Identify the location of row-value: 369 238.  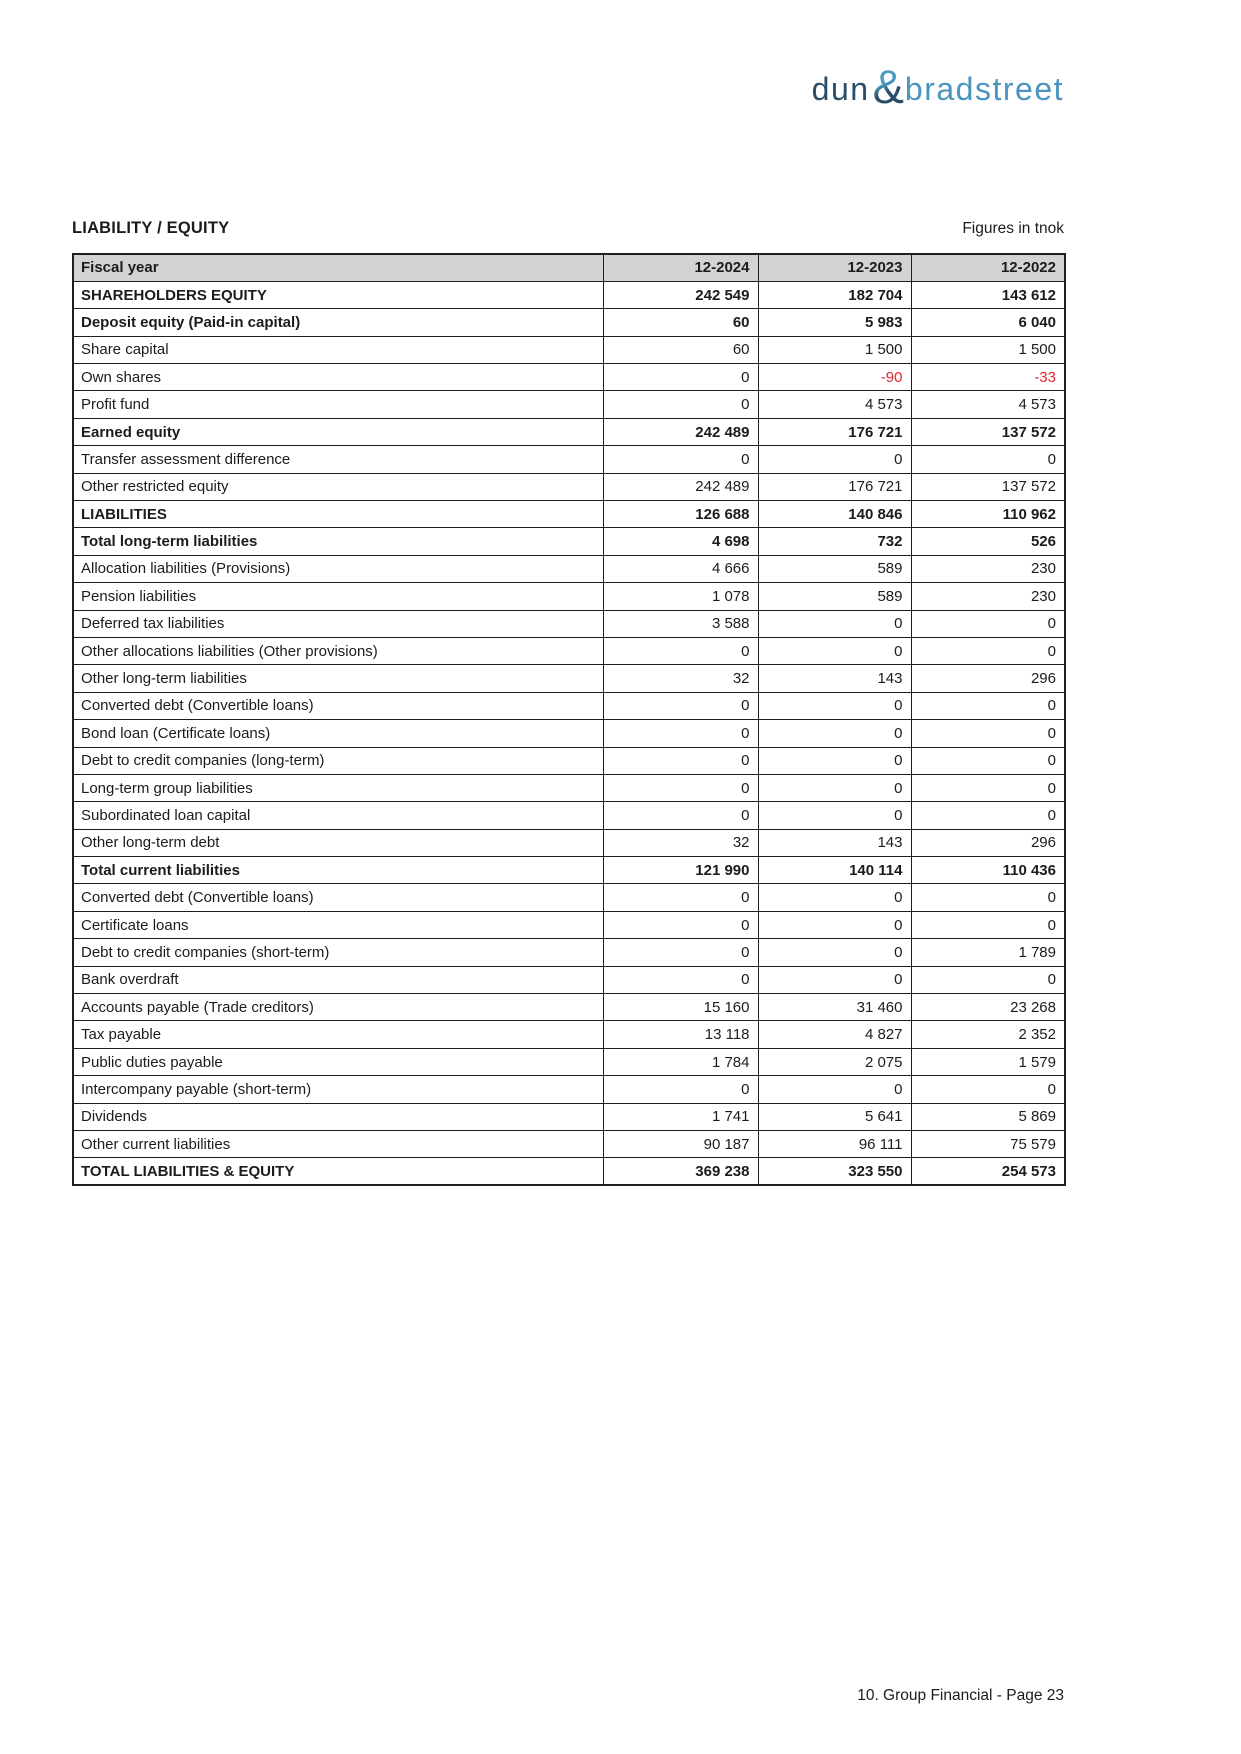
(680, 1171).